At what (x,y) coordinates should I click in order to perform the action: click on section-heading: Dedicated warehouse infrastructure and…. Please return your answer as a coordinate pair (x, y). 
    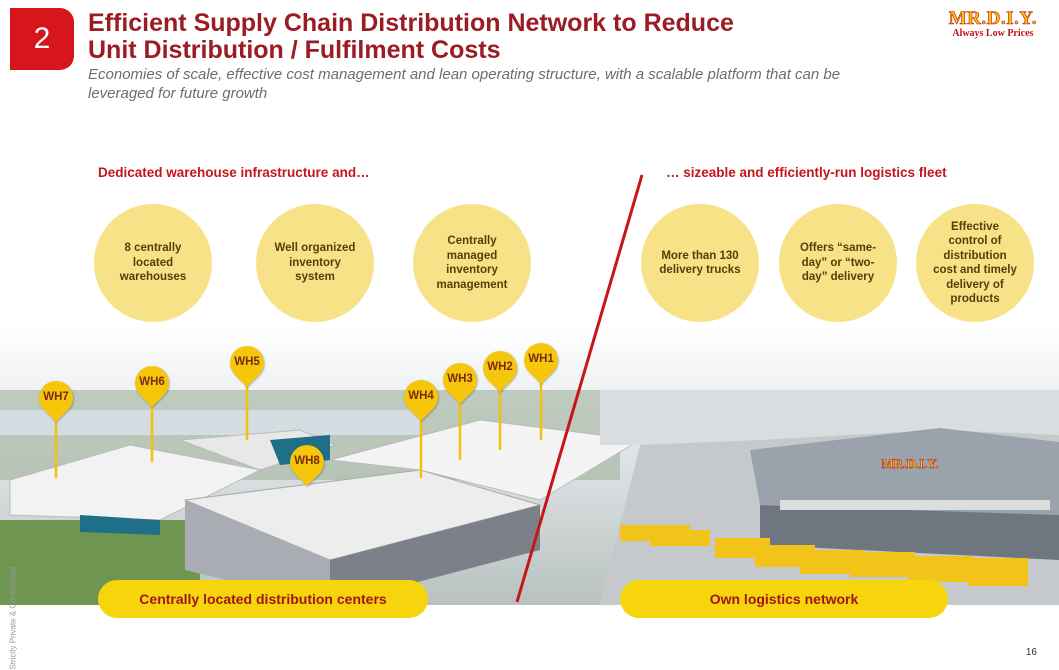
    Looking at the image, I should click on (234, 172).